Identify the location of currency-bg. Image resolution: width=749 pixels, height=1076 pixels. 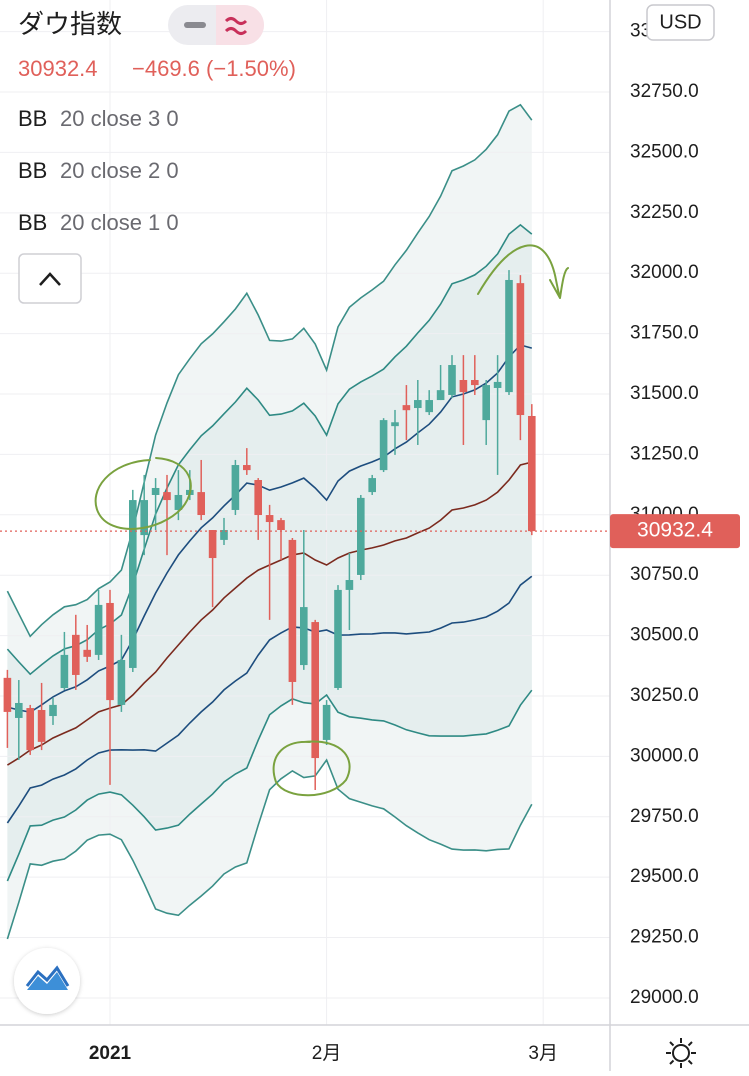
(680, 22).